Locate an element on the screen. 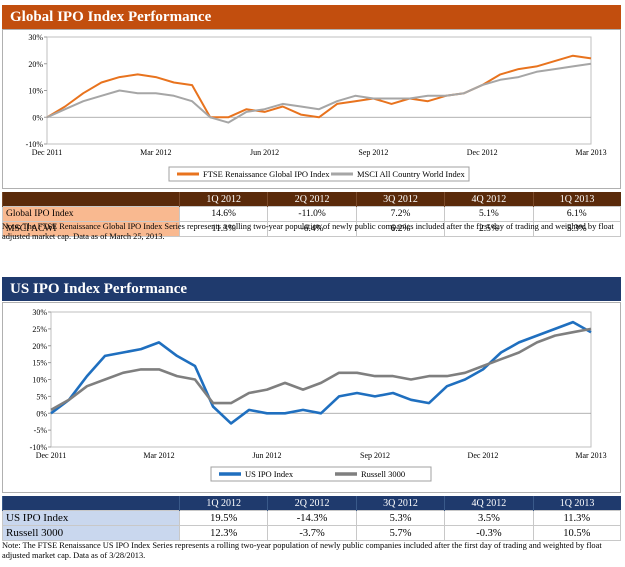 The image size is (625, 567). y-tick-label: -5% is located at coordinates (41, 430).